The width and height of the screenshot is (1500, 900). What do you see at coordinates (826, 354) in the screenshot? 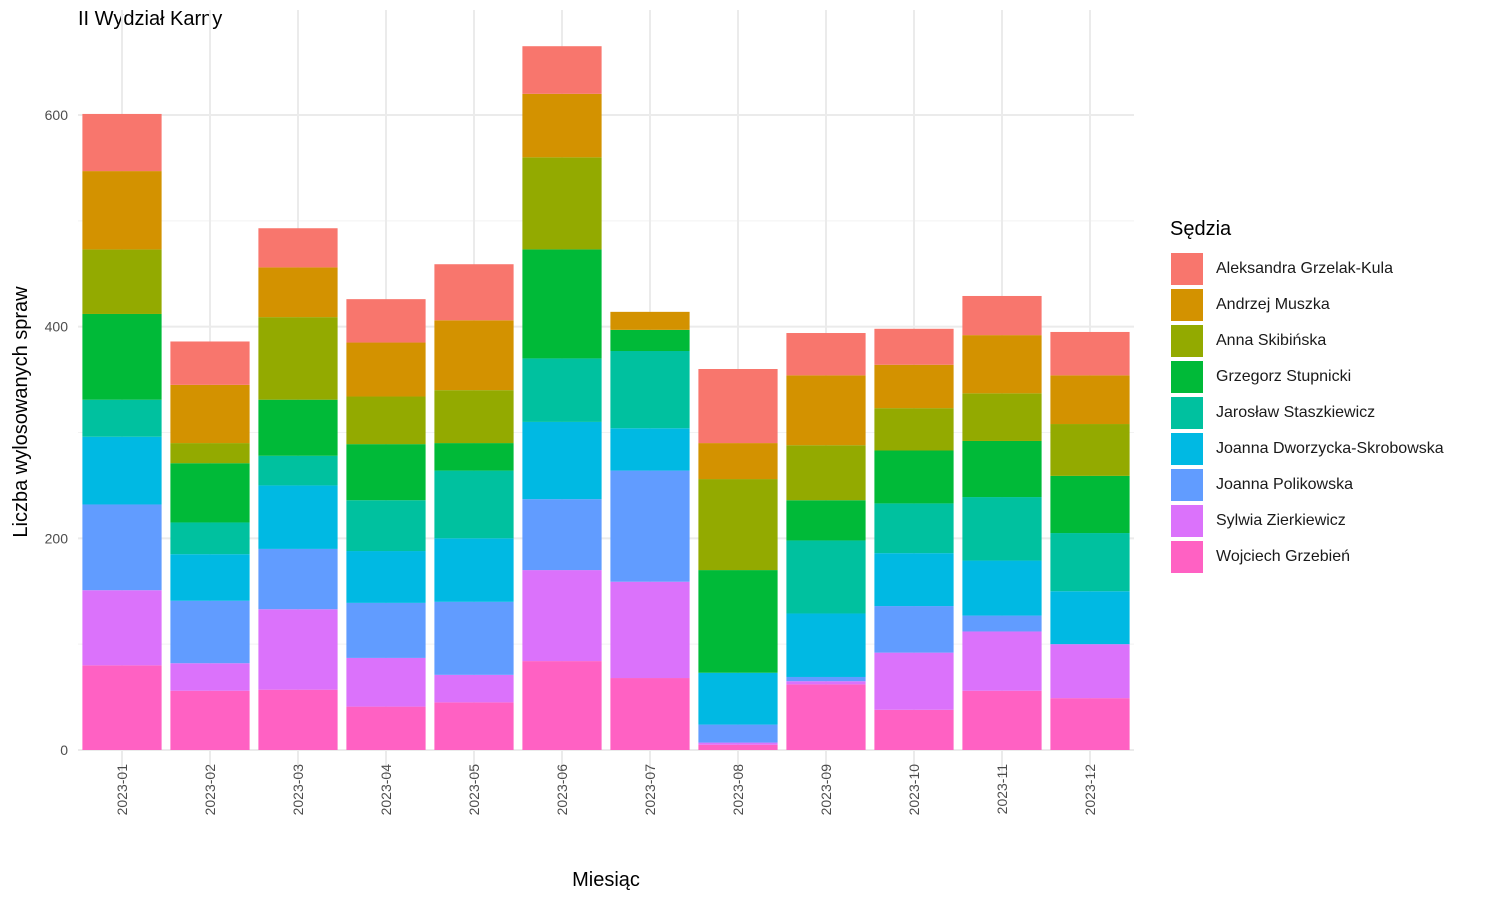
I see `bar-segment: Aleksandra Grzelak-Kula 2023-09: 40` at bounding box center [826, 354].